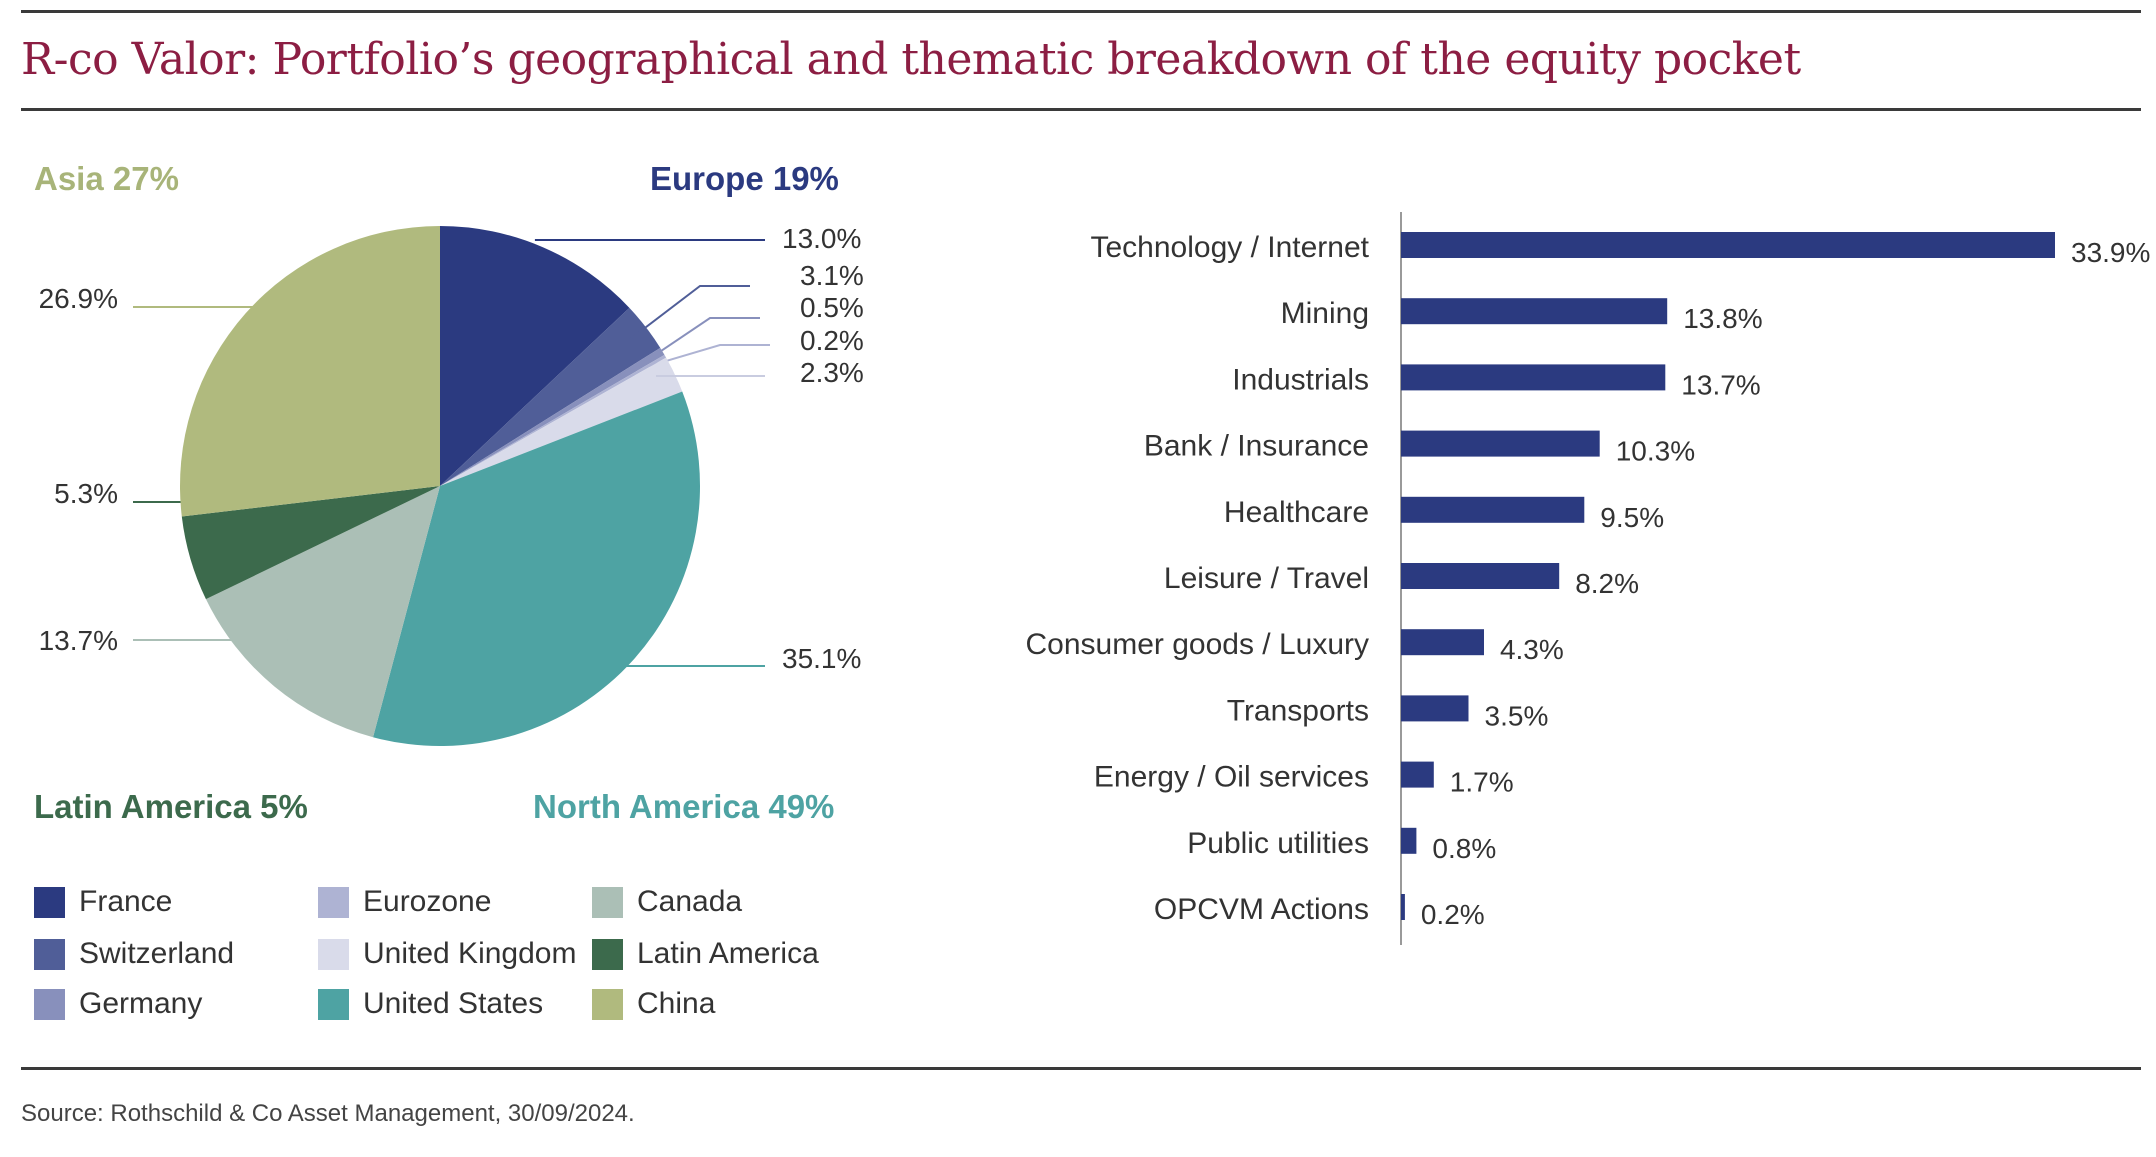 The image size is (2156, 1157). Describe the element at coordinates (427, 901) in the screenshot. I see `legend-label: Eurozone` at that location.